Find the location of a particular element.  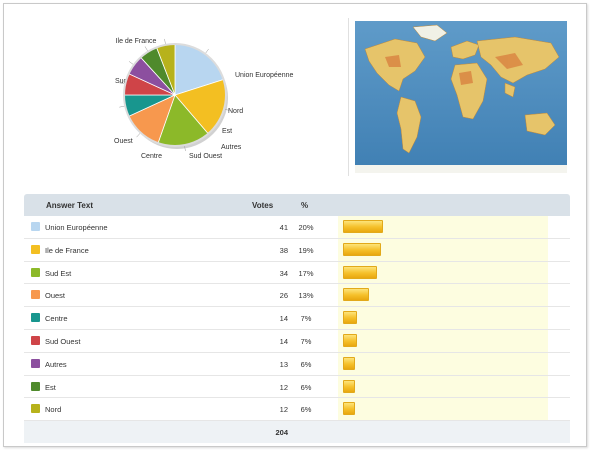

answer-label: Nord is located at coordinates (53, 410).